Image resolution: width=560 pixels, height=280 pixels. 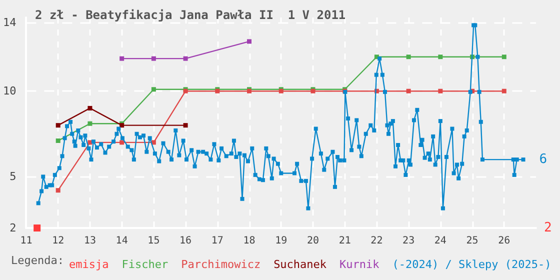 What do you see at coordinates (548, 228) in the screenshot?
I see `text: 2` at bounding box center [548, 228].